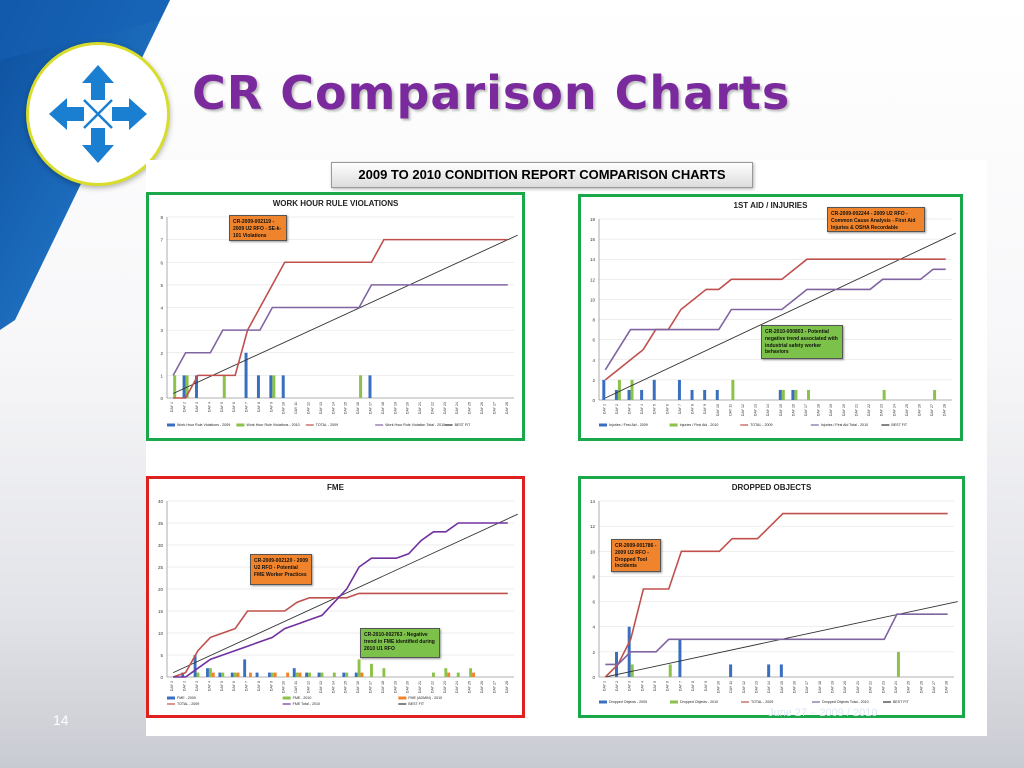 The image size is (1024, 768). What do you see at coordinates (306, 704) in the screenshot?
I see `legend-label: FME Total - 2010` at bounding box center [306, 704].